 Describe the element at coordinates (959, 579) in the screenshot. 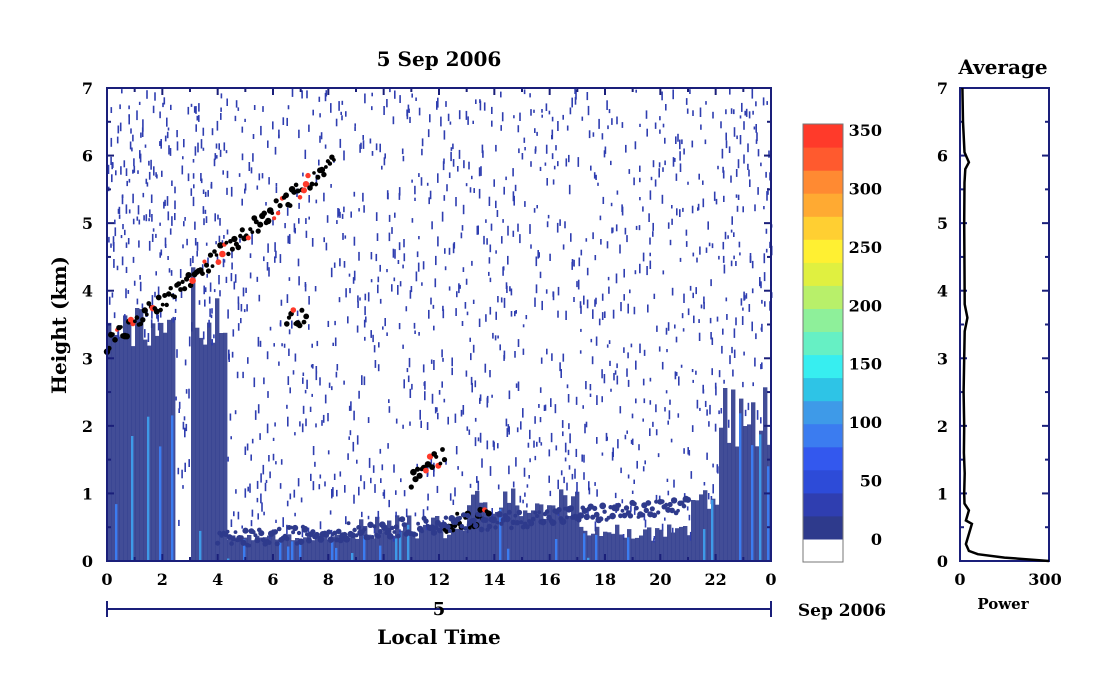

I see `avg-x-tick-label: 0` at that location.